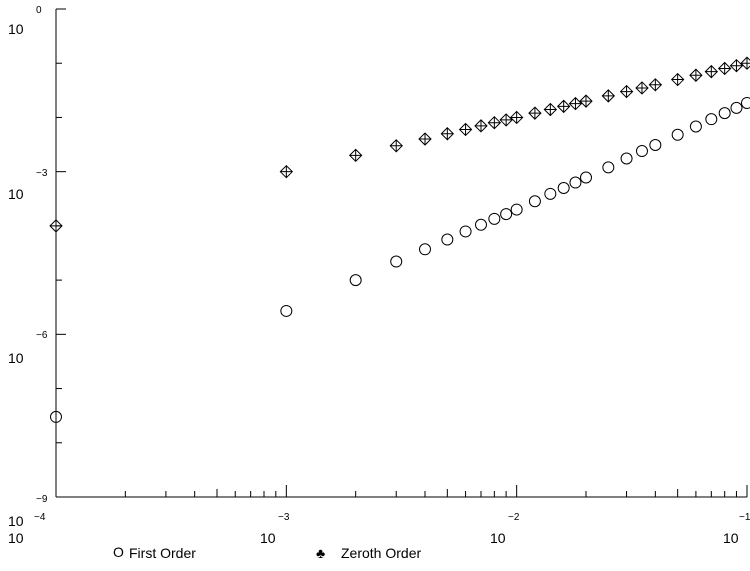  Describe the element at coordinates (118, 552) in the screenshot. I see `legend-symbol-first-order: O` at that location.